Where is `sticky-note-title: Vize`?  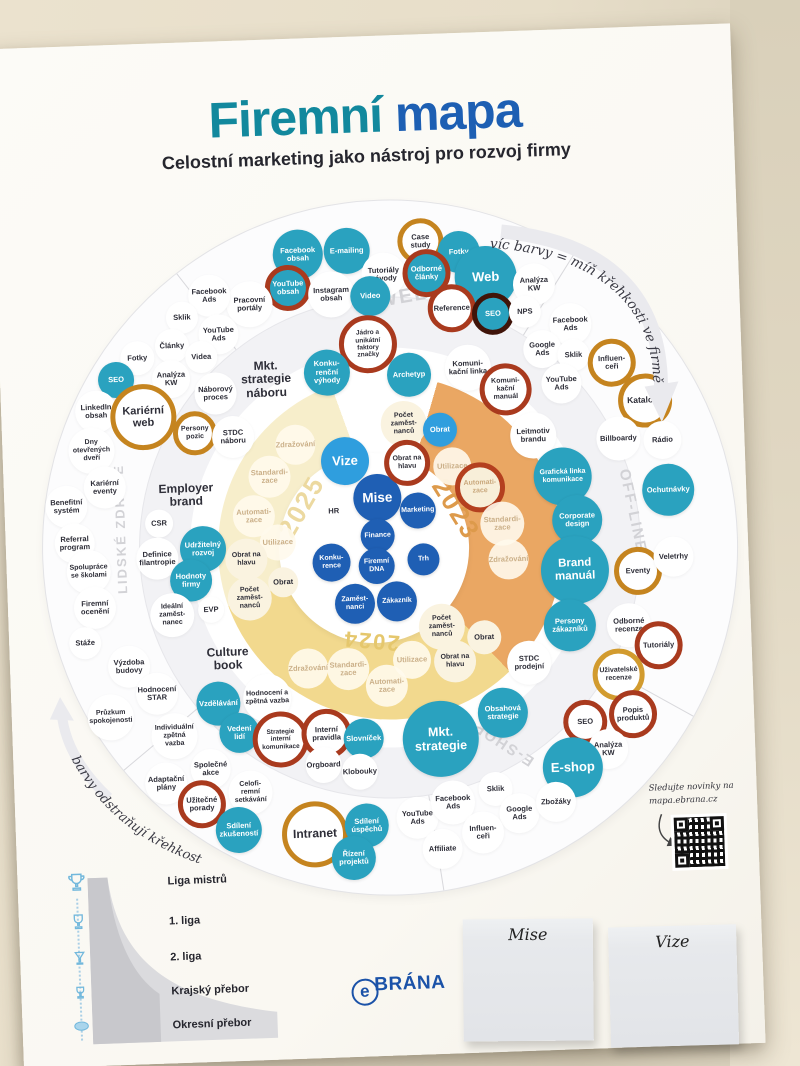
sticky-note-title: Vize is located at coordinates (672, 941).